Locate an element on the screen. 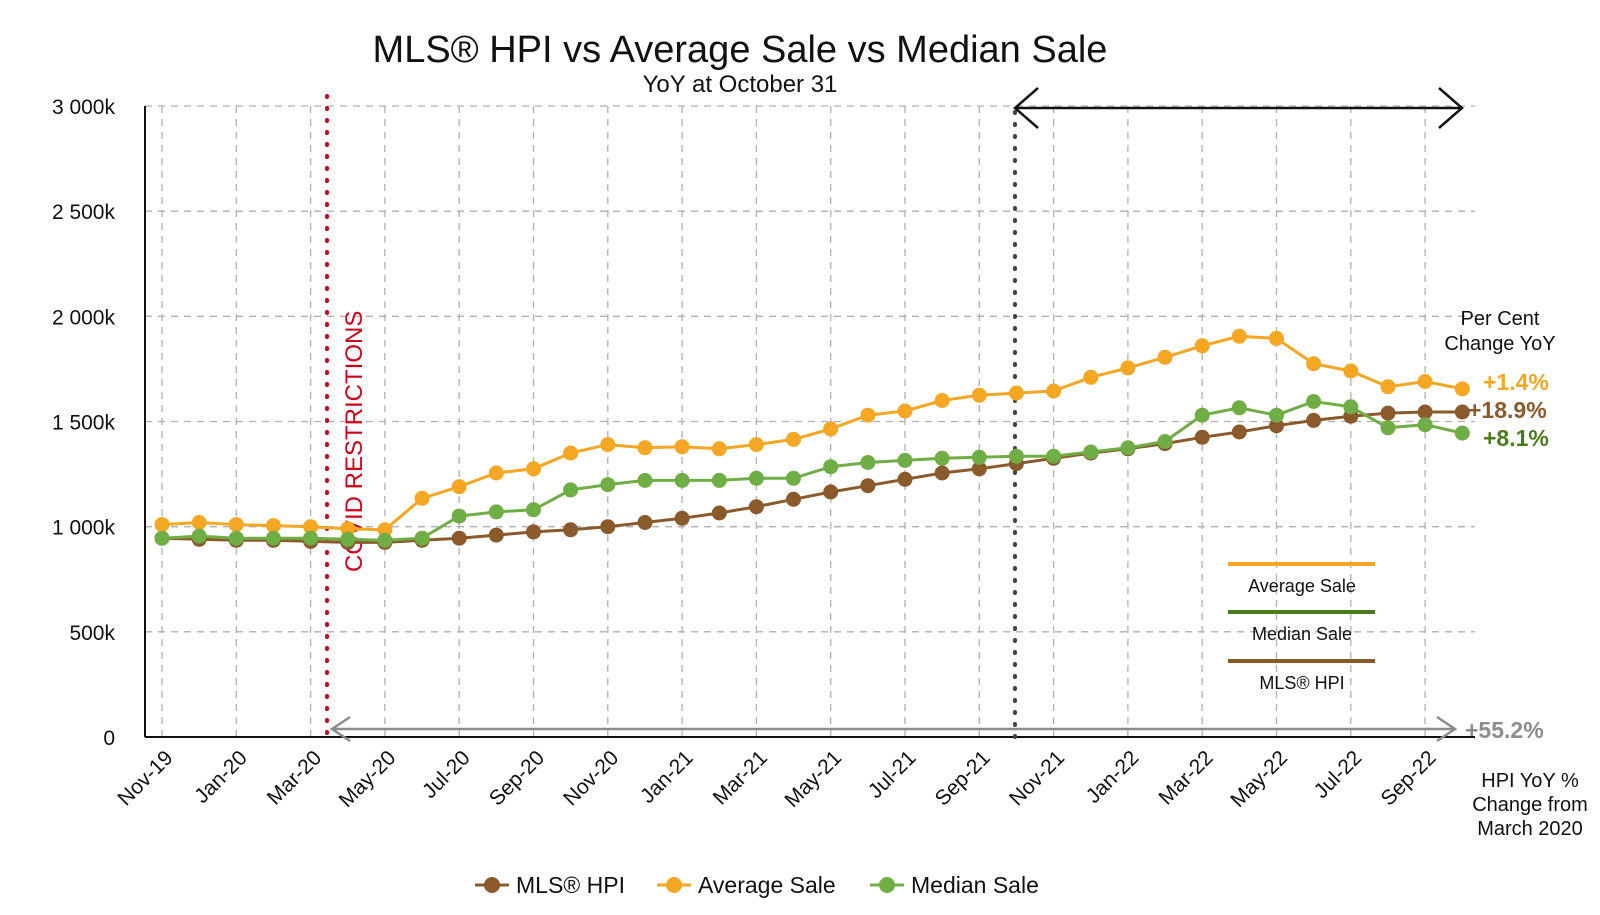 The image size is (1600, 915). x-tick-label: Mar-20 is located at coordinates (294, 777).